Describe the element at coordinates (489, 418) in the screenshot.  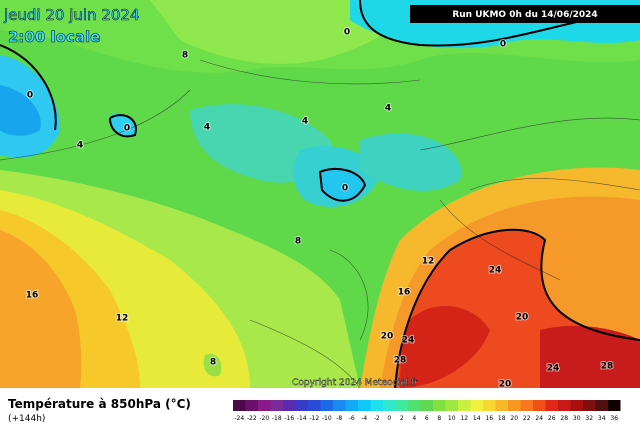
I see `legend-label: 16` at that location.